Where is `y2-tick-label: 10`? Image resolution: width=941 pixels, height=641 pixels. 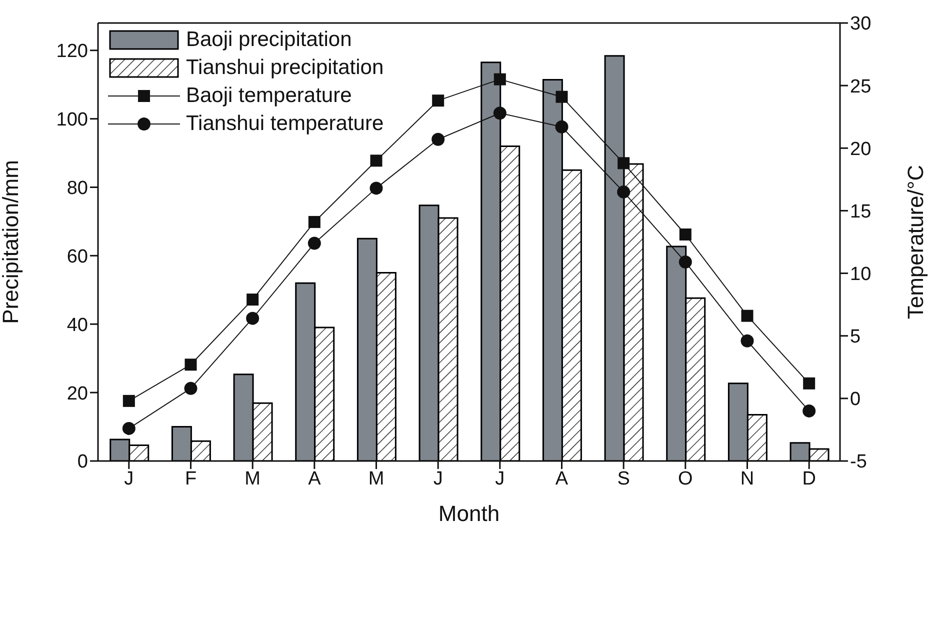
y2-tick-label: 10 is located at coordinates (861, 275).